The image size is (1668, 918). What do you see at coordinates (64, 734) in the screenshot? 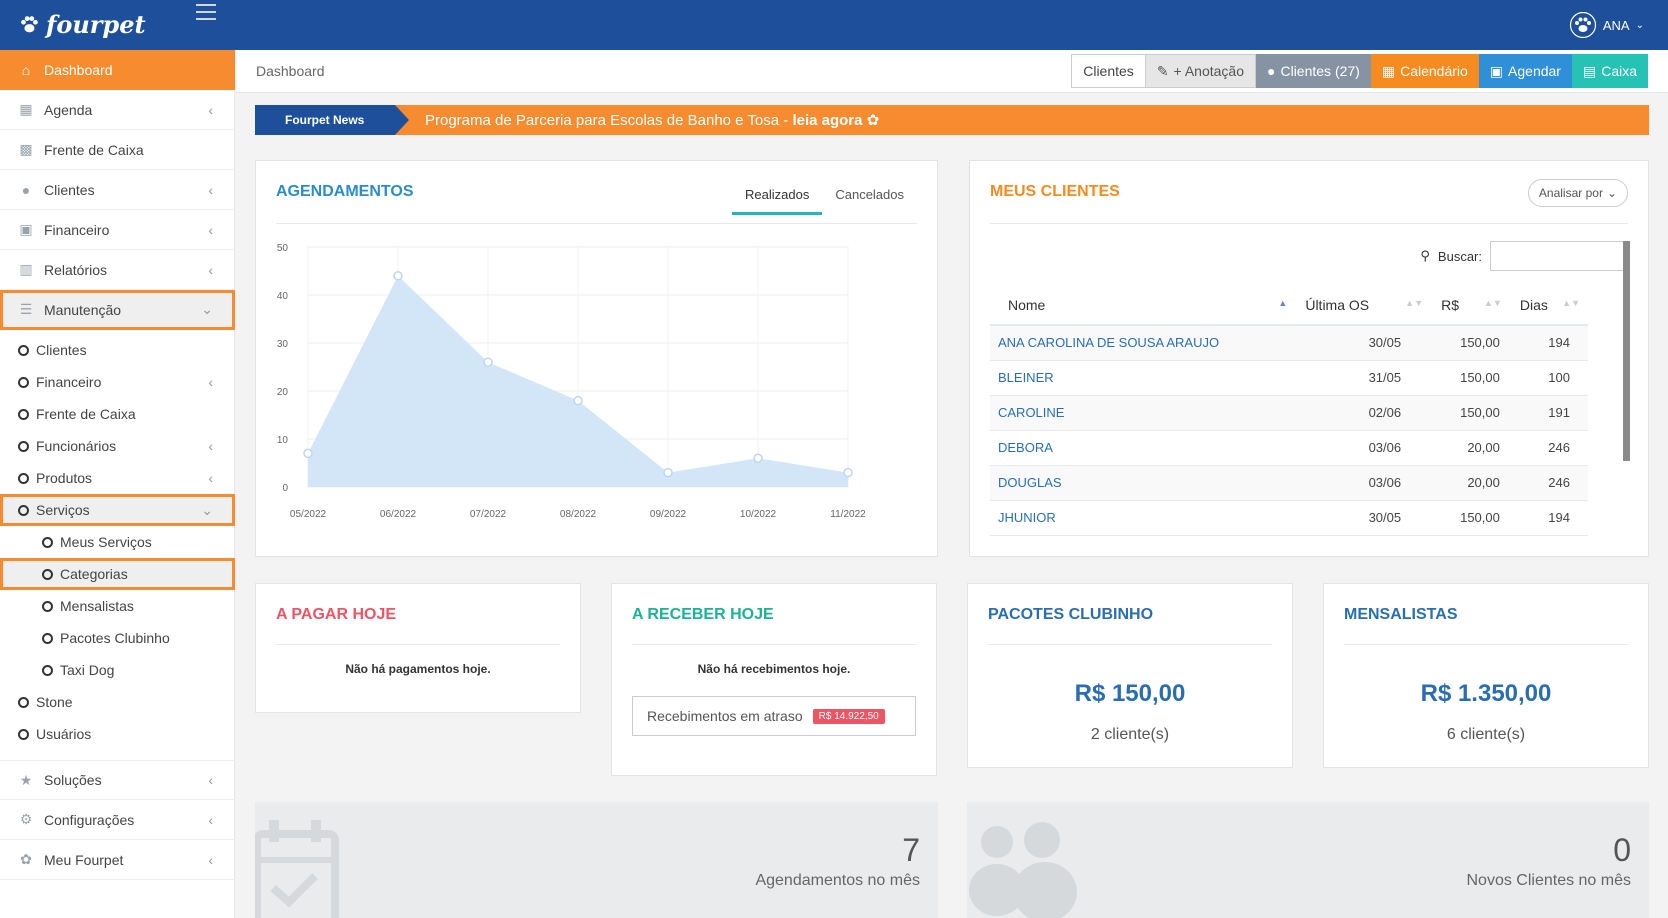
I see `submenu-item-label: Usuários` at bounding box center [64, 734].